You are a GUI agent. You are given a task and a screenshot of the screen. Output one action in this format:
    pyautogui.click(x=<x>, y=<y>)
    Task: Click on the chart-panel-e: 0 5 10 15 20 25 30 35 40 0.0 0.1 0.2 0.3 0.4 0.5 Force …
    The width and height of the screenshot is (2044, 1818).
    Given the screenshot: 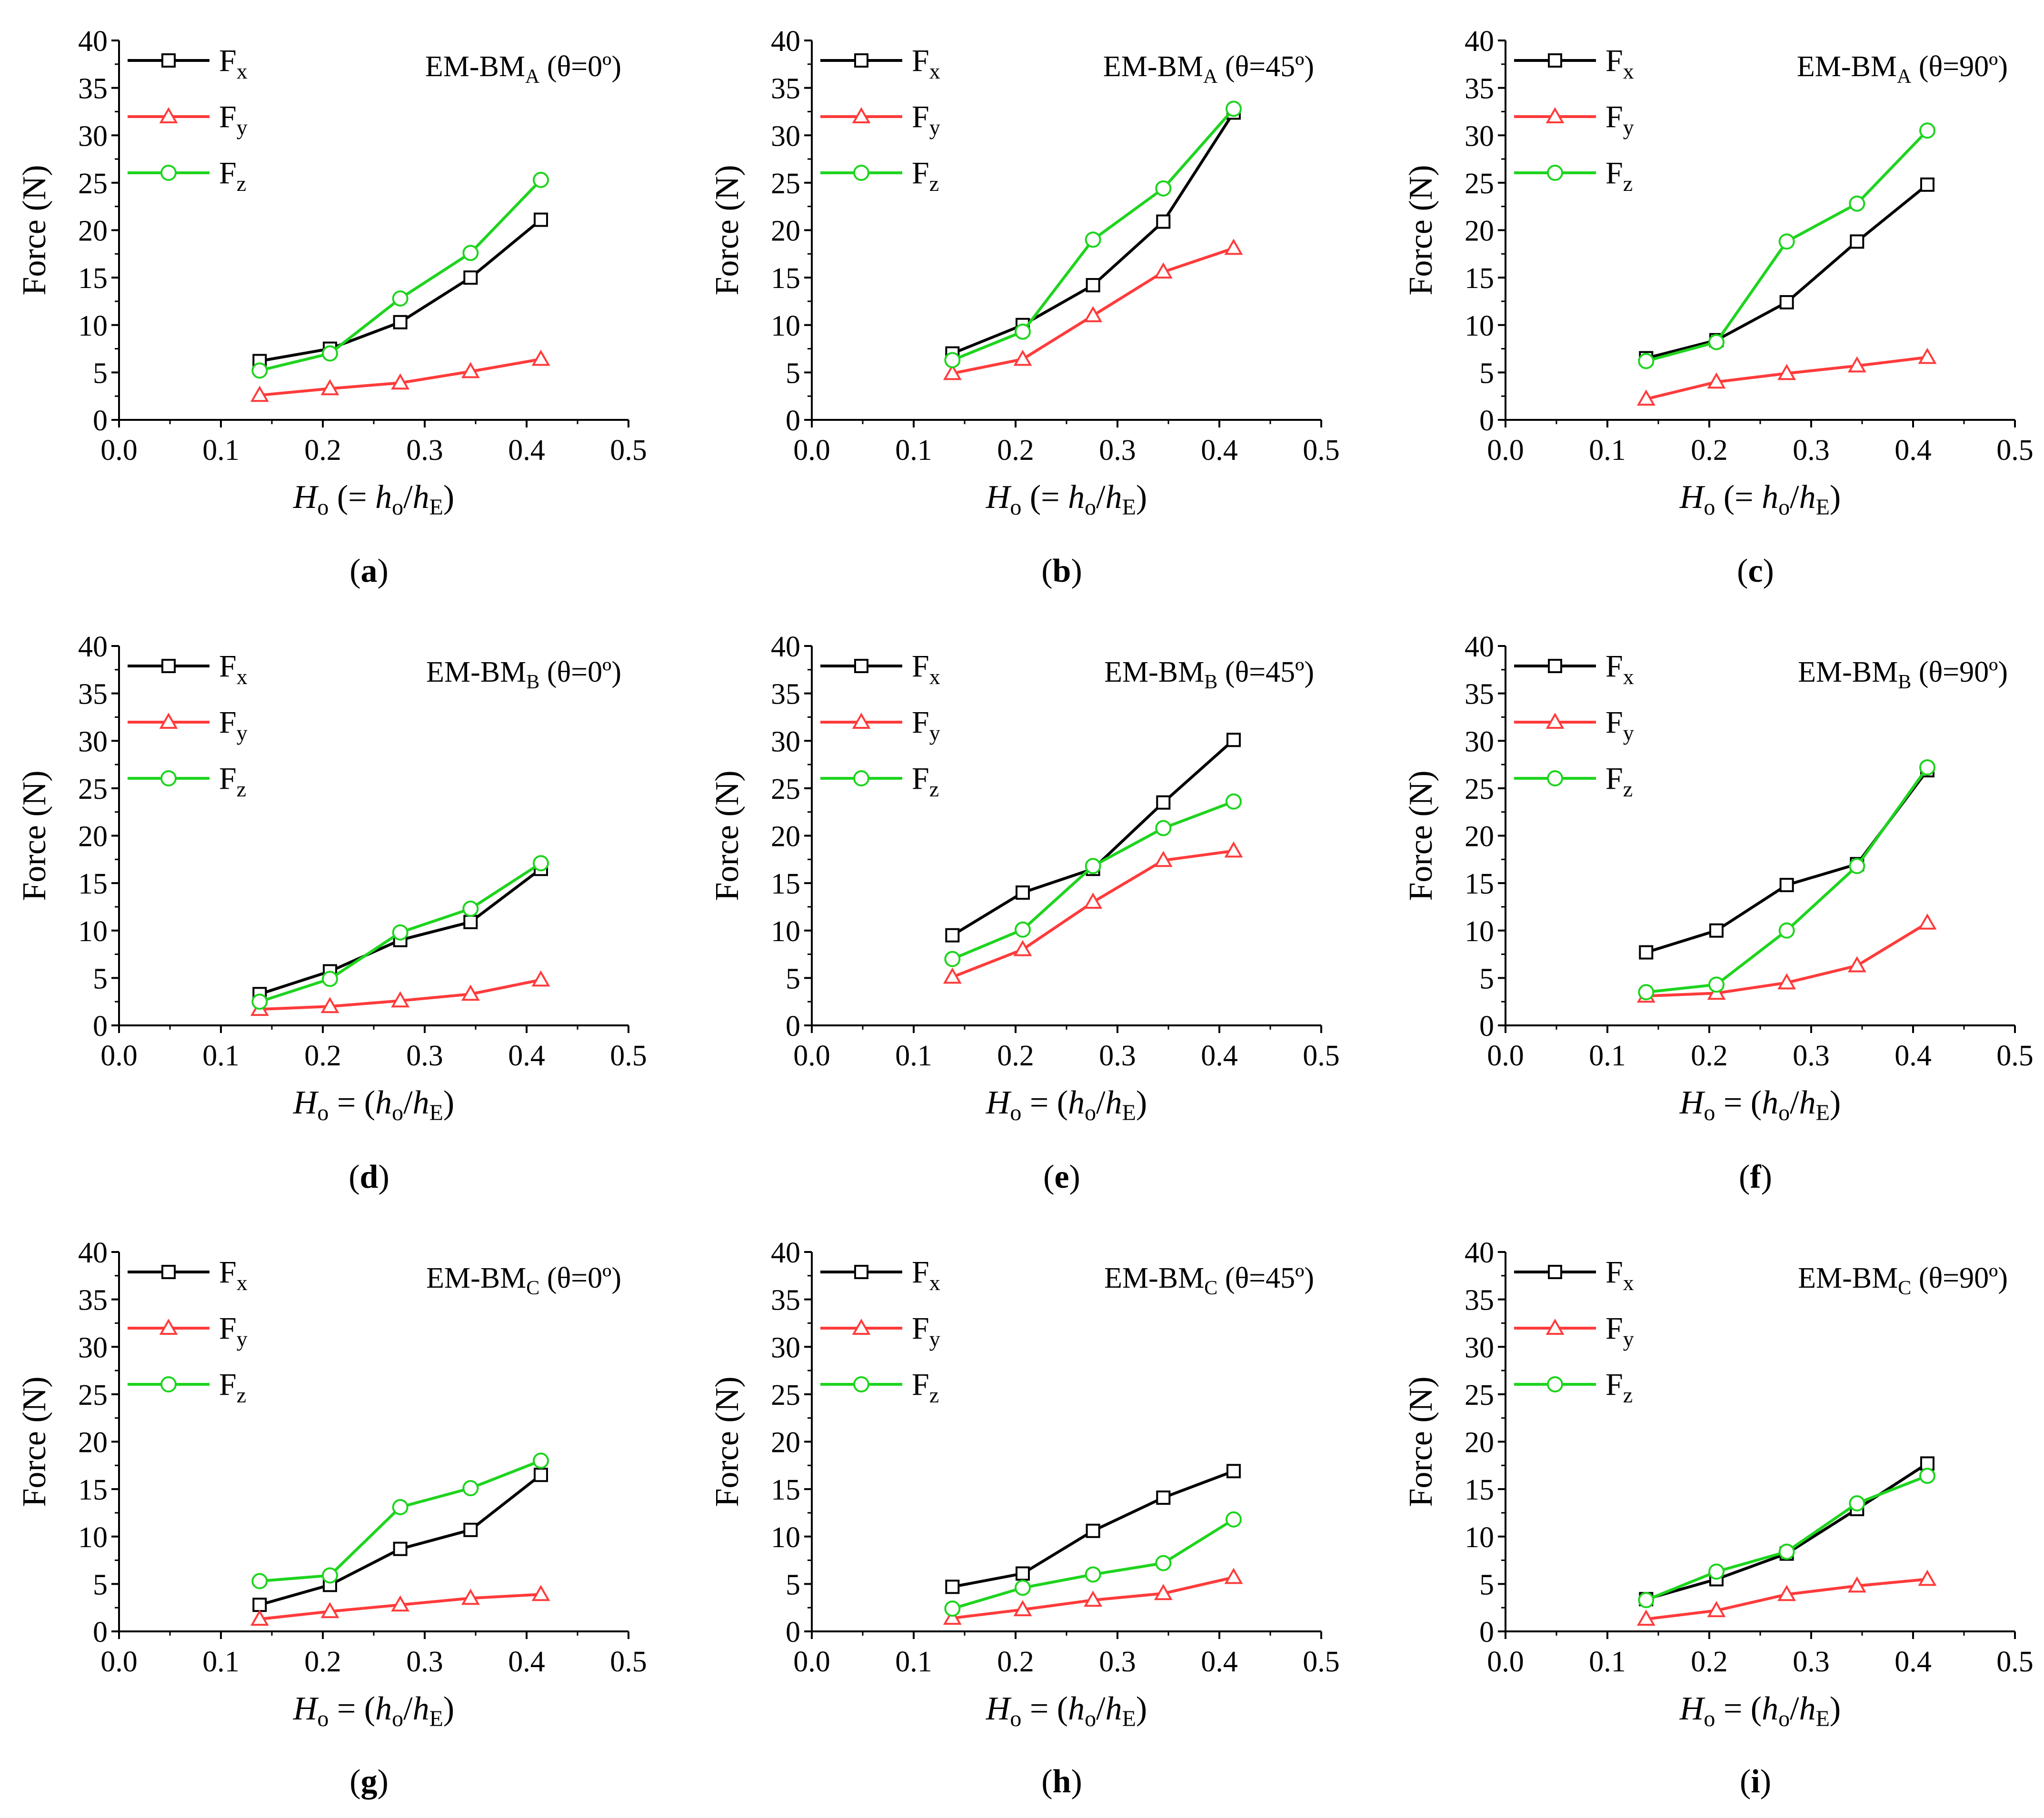 What is the action you would take?
    pyautogui.click(x=1024, y=913)
    